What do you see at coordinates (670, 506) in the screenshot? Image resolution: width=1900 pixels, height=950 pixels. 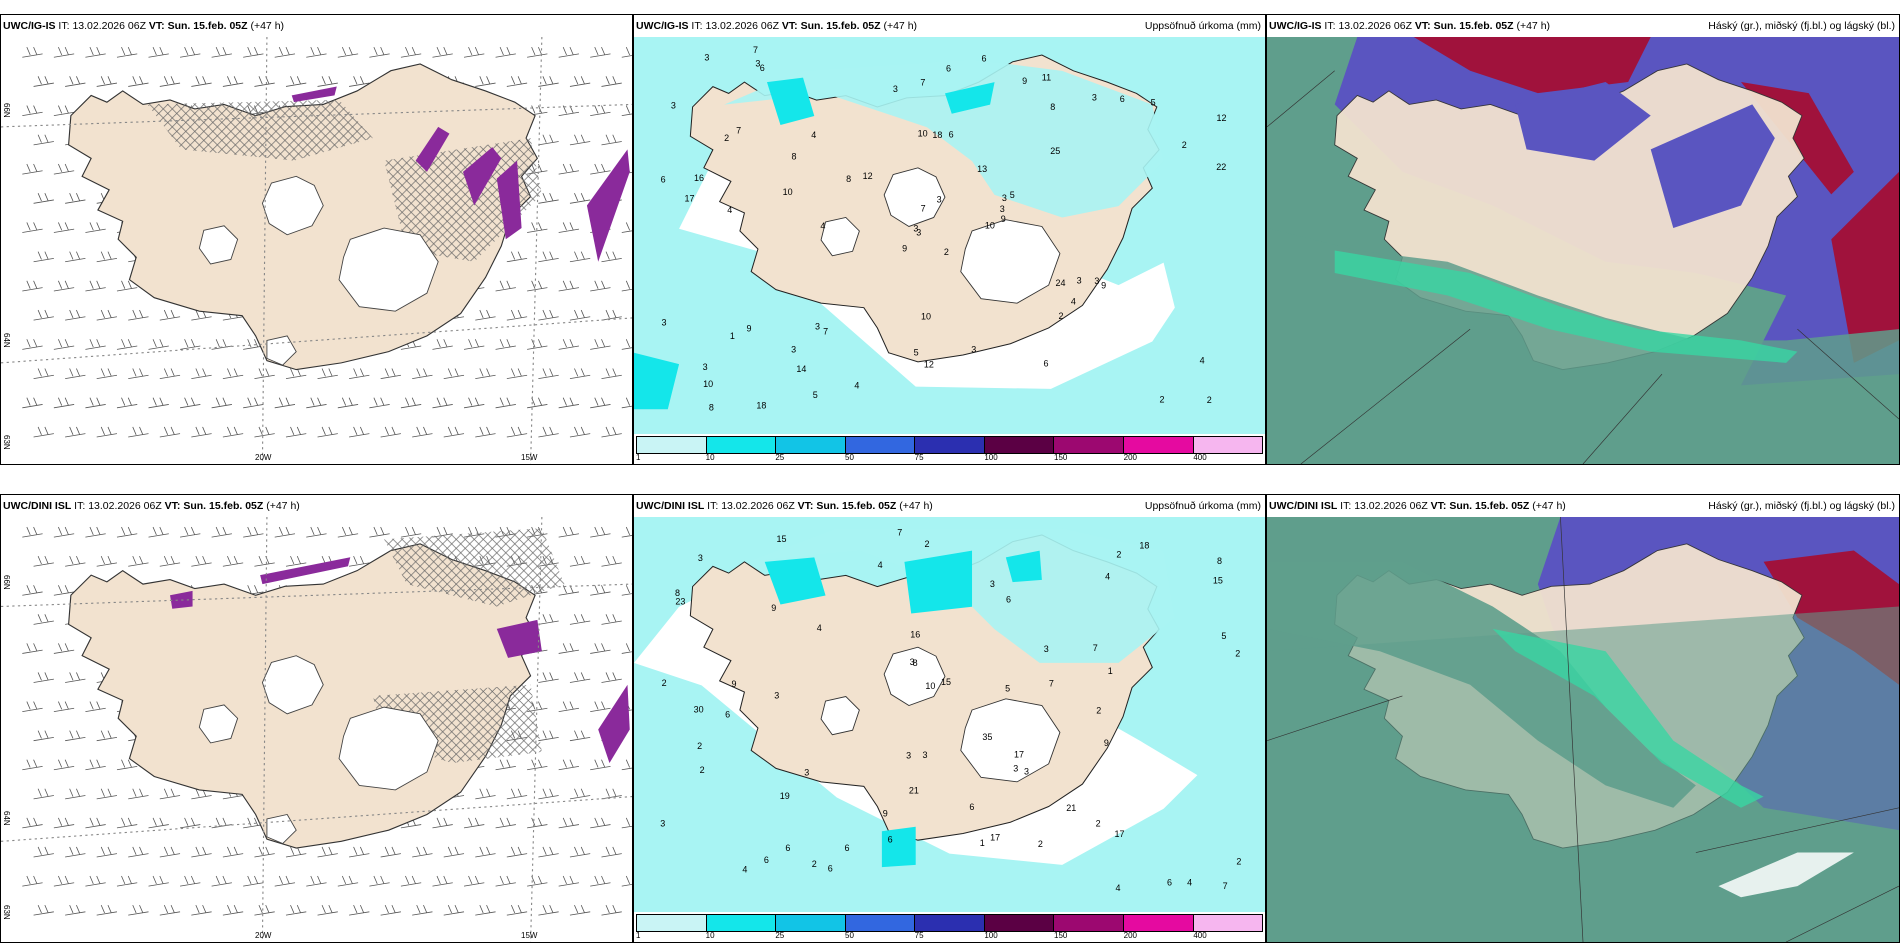 I see `model-name: UWC/DINI ISL` at bounding box center [670, 506].